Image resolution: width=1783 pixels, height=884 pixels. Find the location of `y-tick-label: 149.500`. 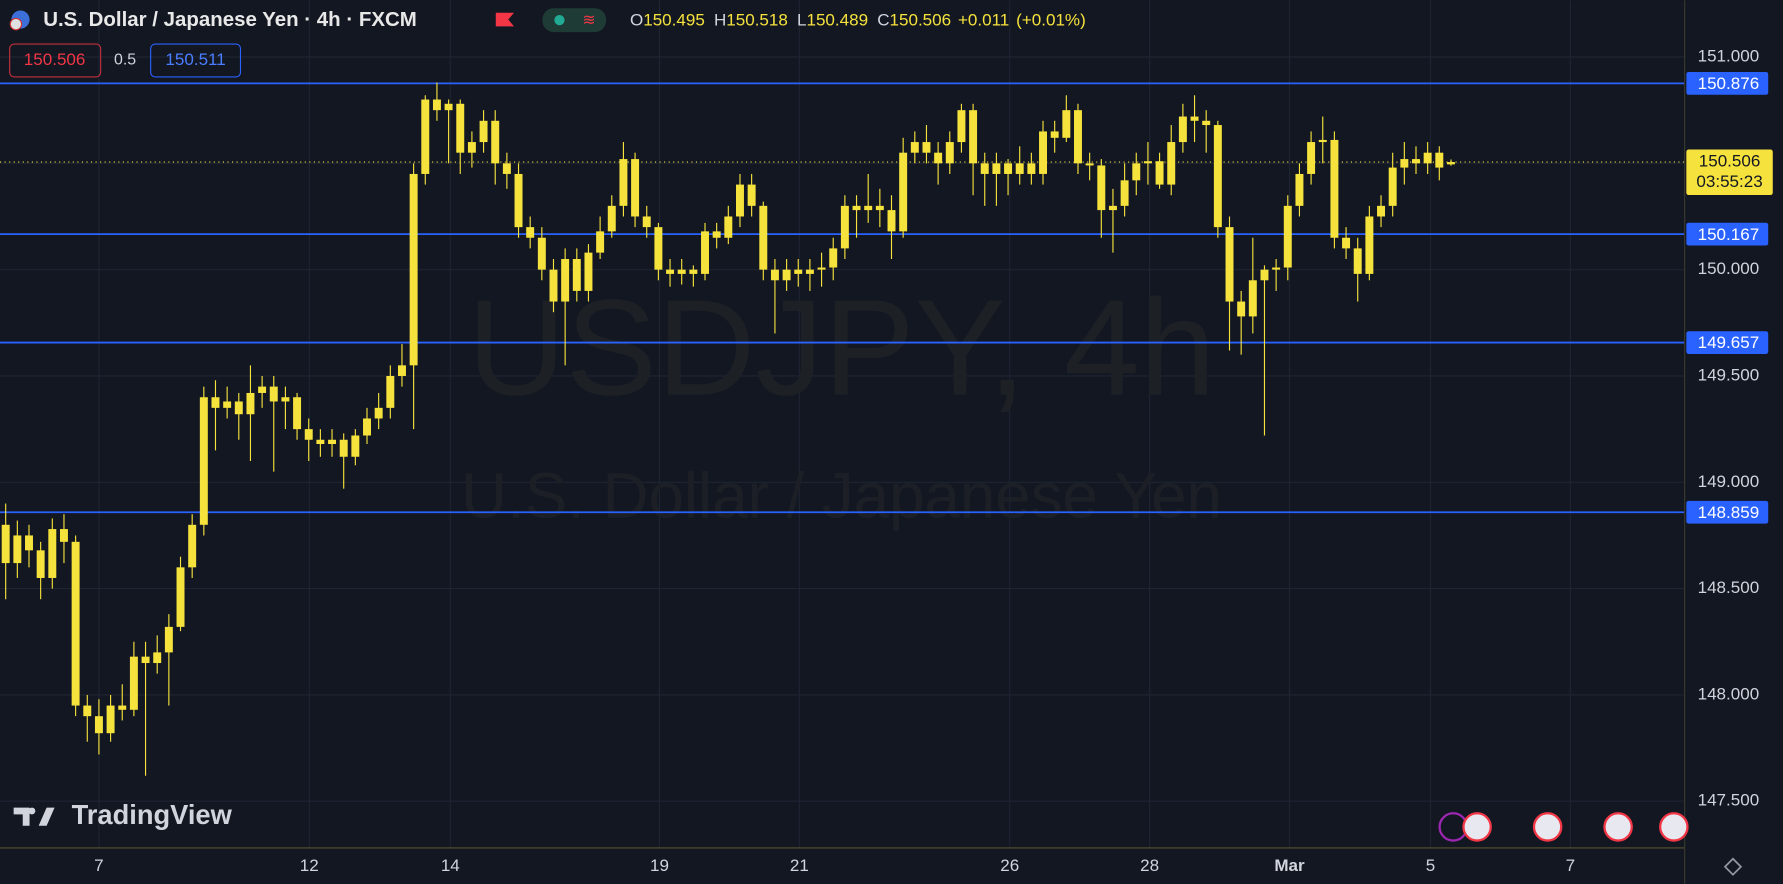

y-tick-label: 149.500 is located at coordinates (1729, 374).